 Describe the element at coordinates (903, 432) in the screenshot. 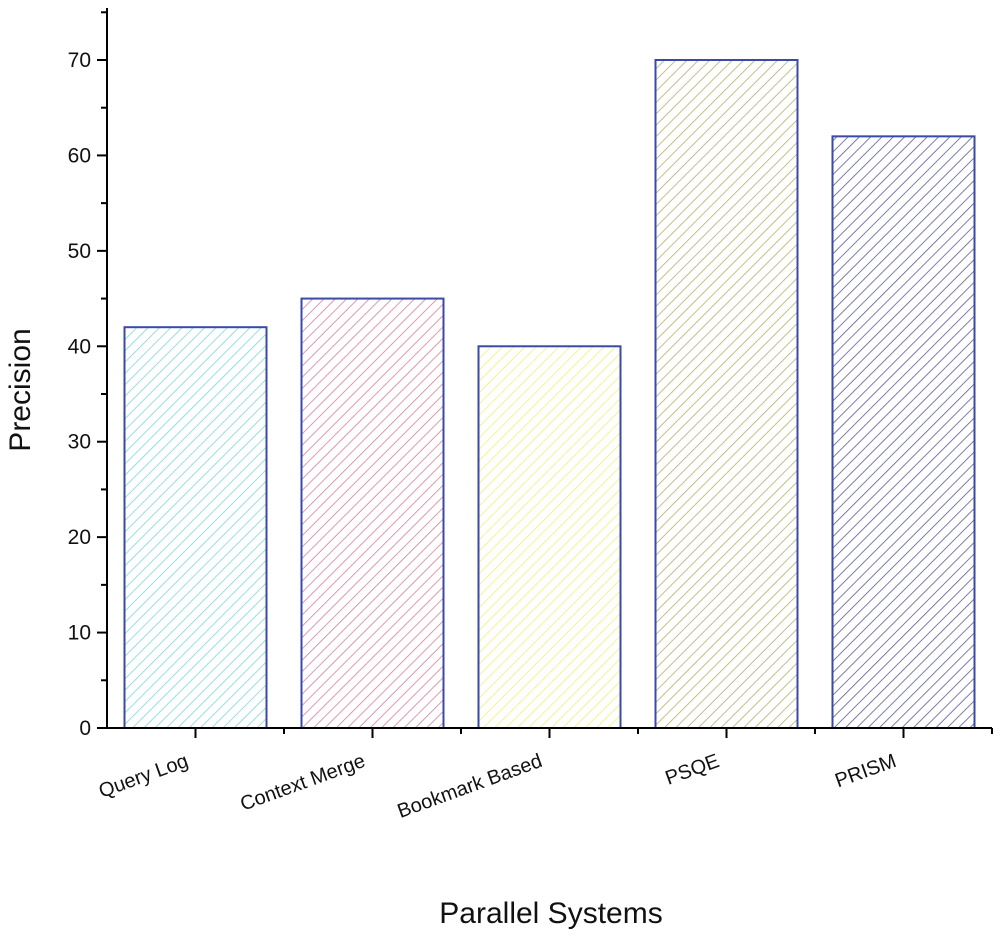

I see `bar-prism` at that location.